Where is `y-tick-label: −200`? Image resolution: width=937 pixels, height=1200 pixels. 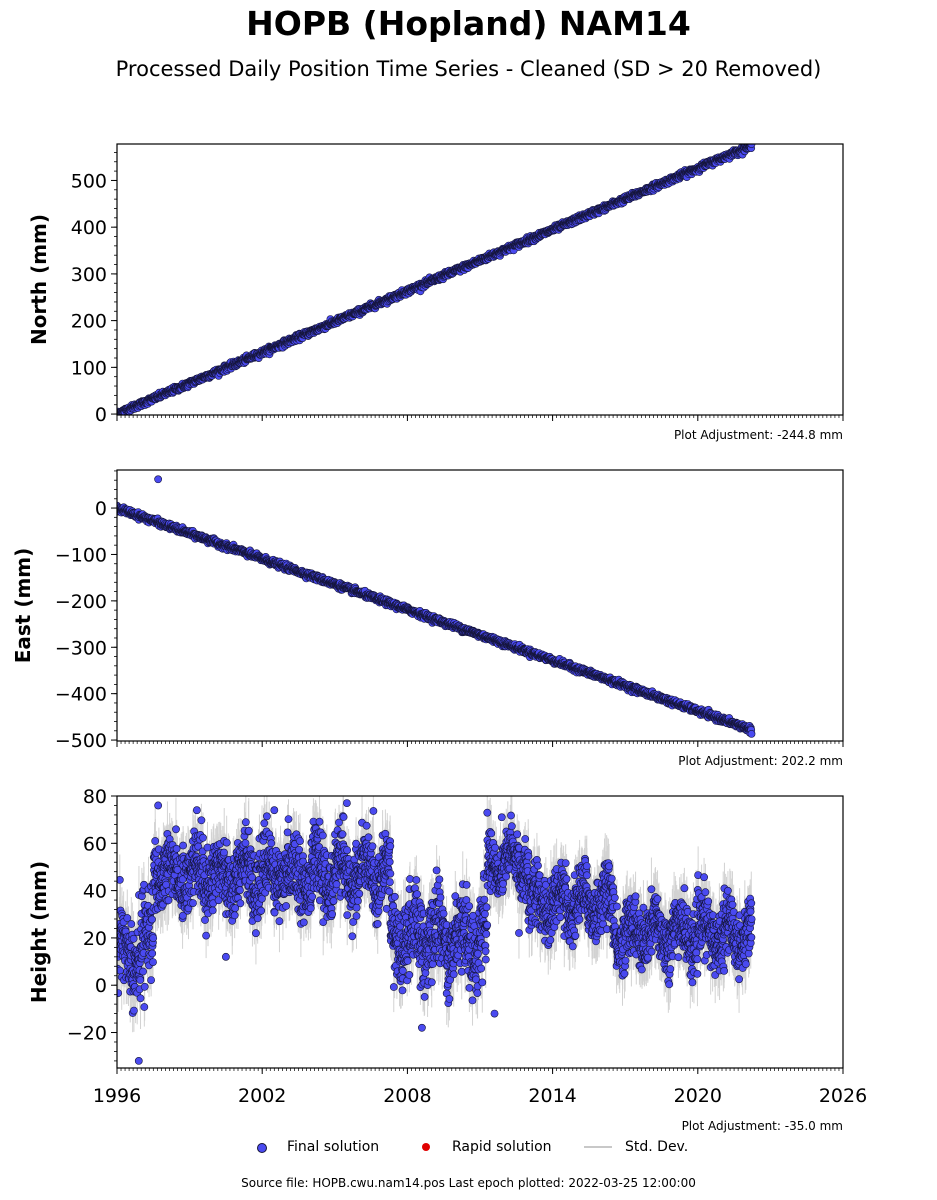
y-tick-label: −200 is located at coordinates (81, 602).